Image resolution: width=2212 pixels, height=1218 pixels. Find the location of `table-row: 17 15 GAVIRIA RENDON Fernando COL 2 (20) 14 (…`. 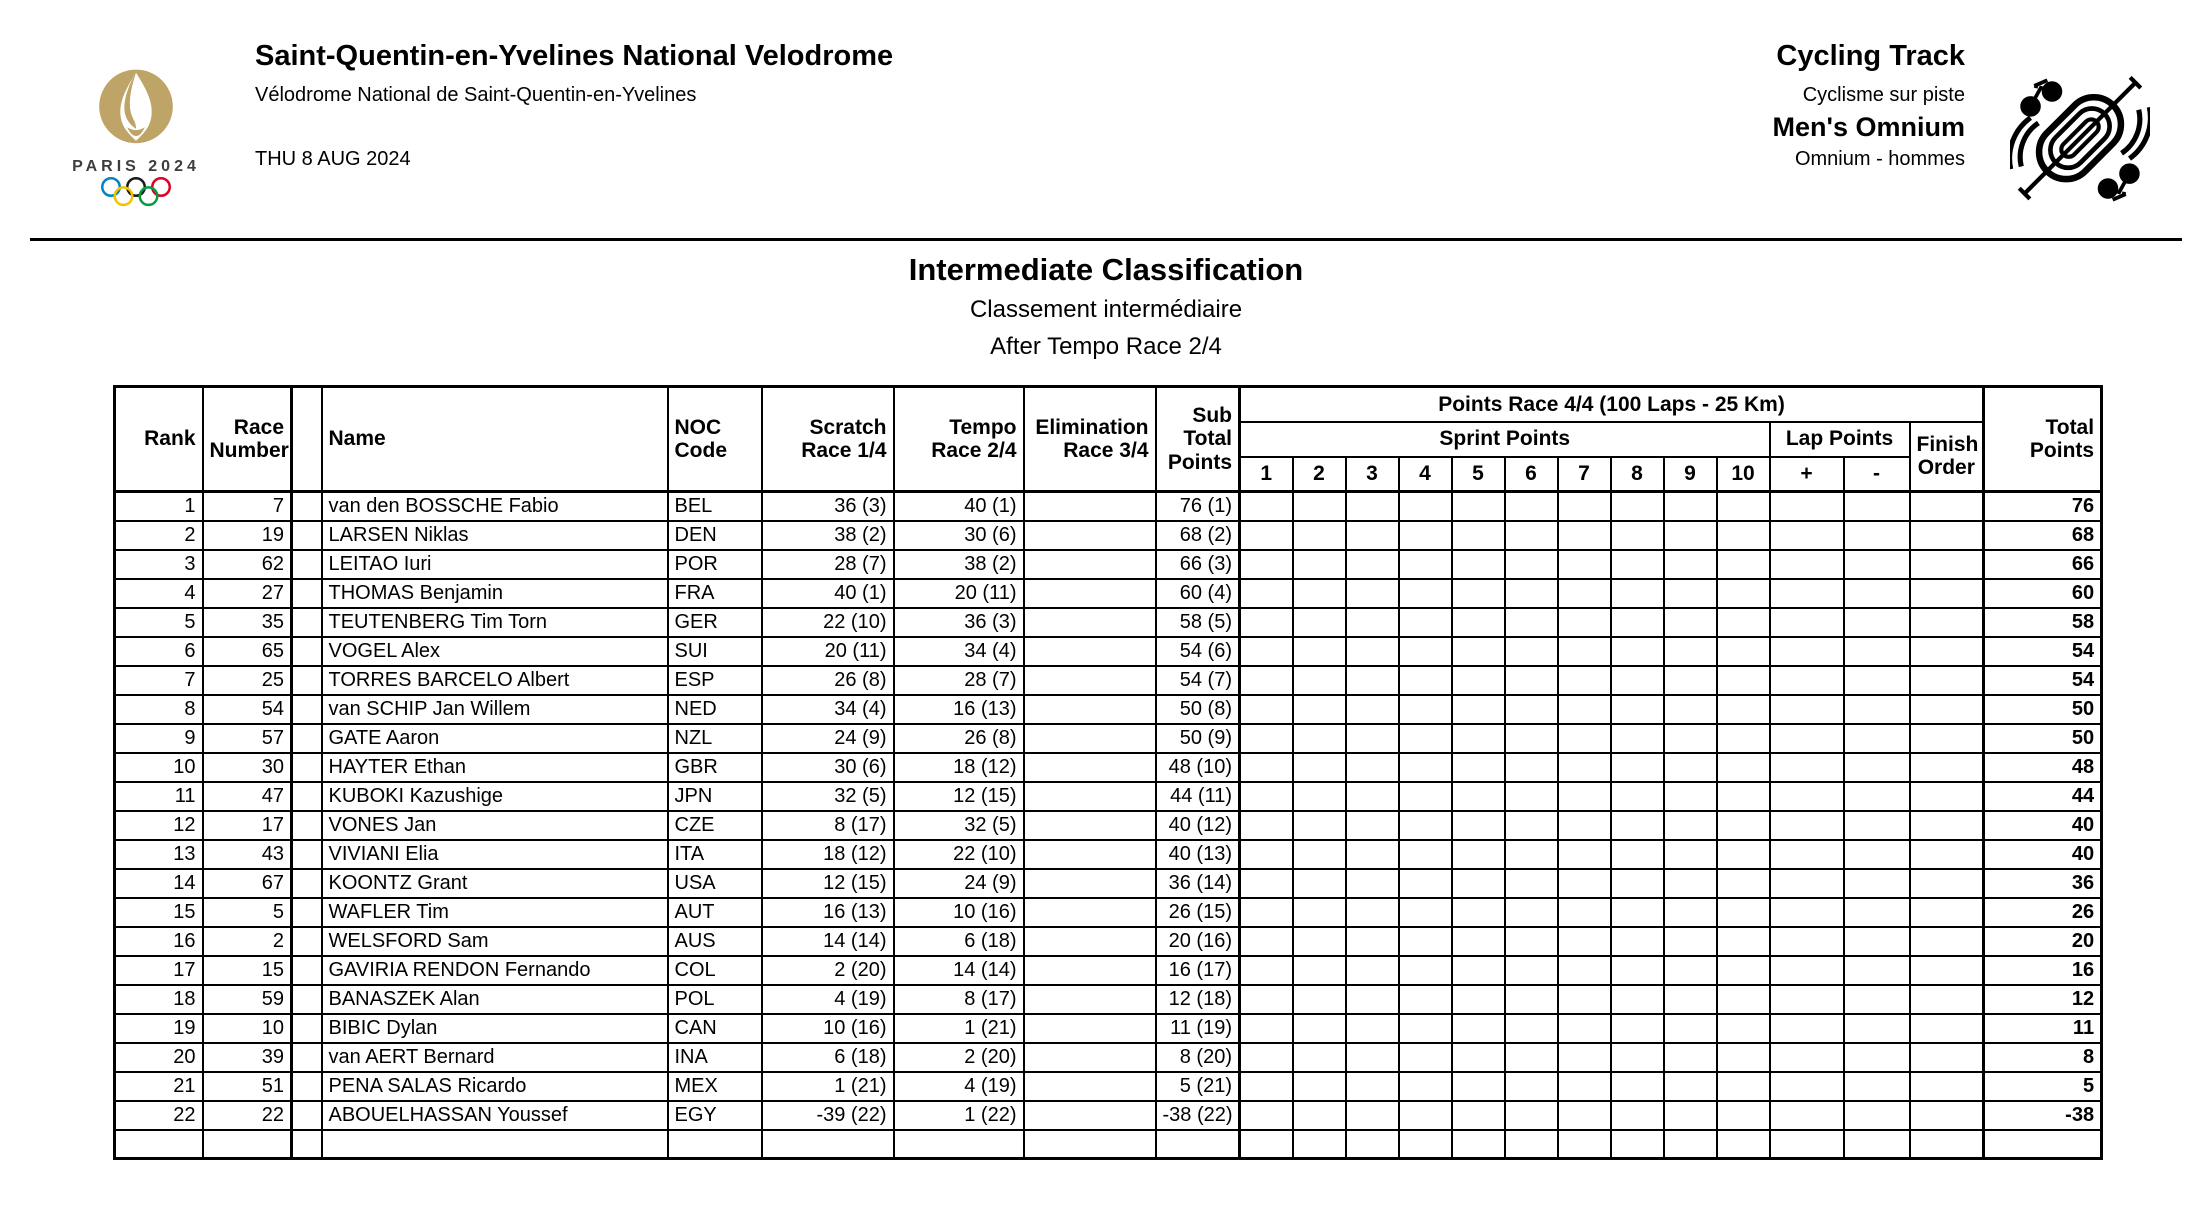

table-row: 17 15 GAVIRIA RENDON Fernando COL 2 (20) 14 (… is located at coordinates (1108, 970).